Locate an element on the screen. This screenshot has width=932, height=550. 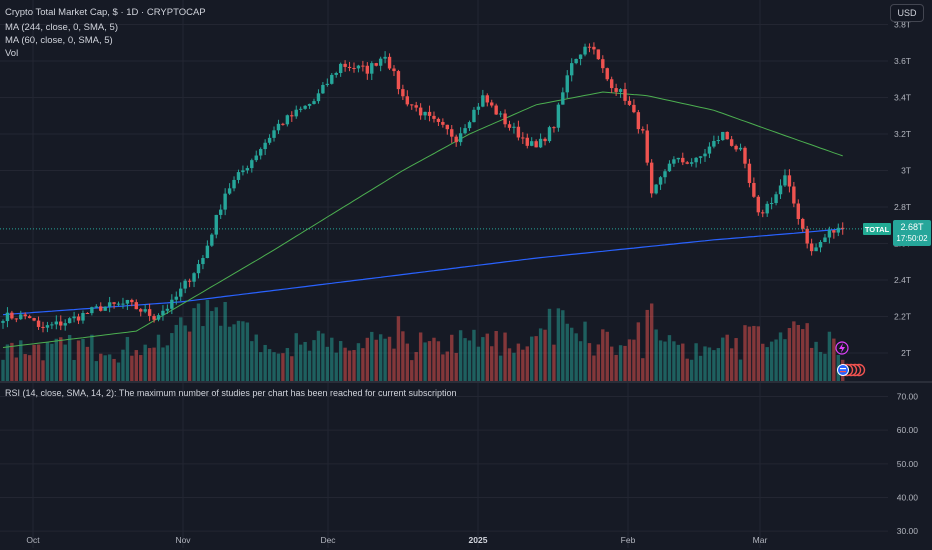
legend-ma60: MA (60, close, 0, SMA, 5) is located at coordinates (59, 40).